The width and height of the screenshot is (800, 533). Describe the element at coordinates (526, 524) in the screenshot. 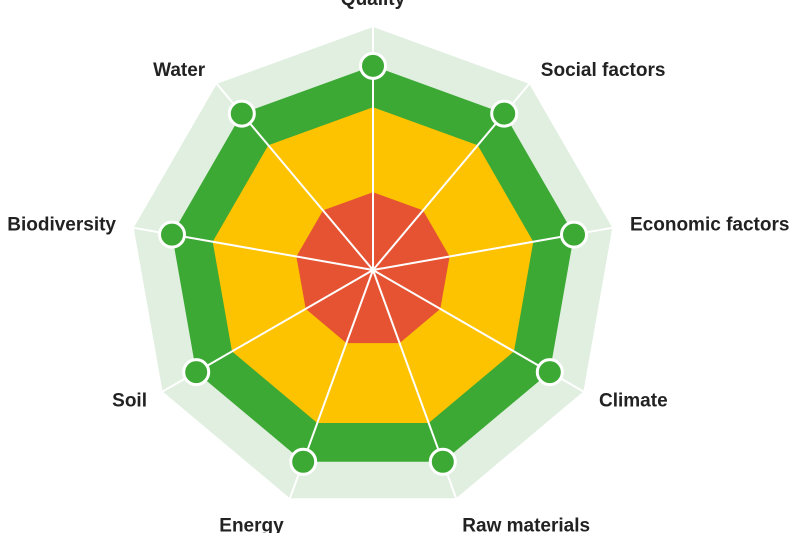

I see `axis-label-raw-materials: Raw materials` at that location.